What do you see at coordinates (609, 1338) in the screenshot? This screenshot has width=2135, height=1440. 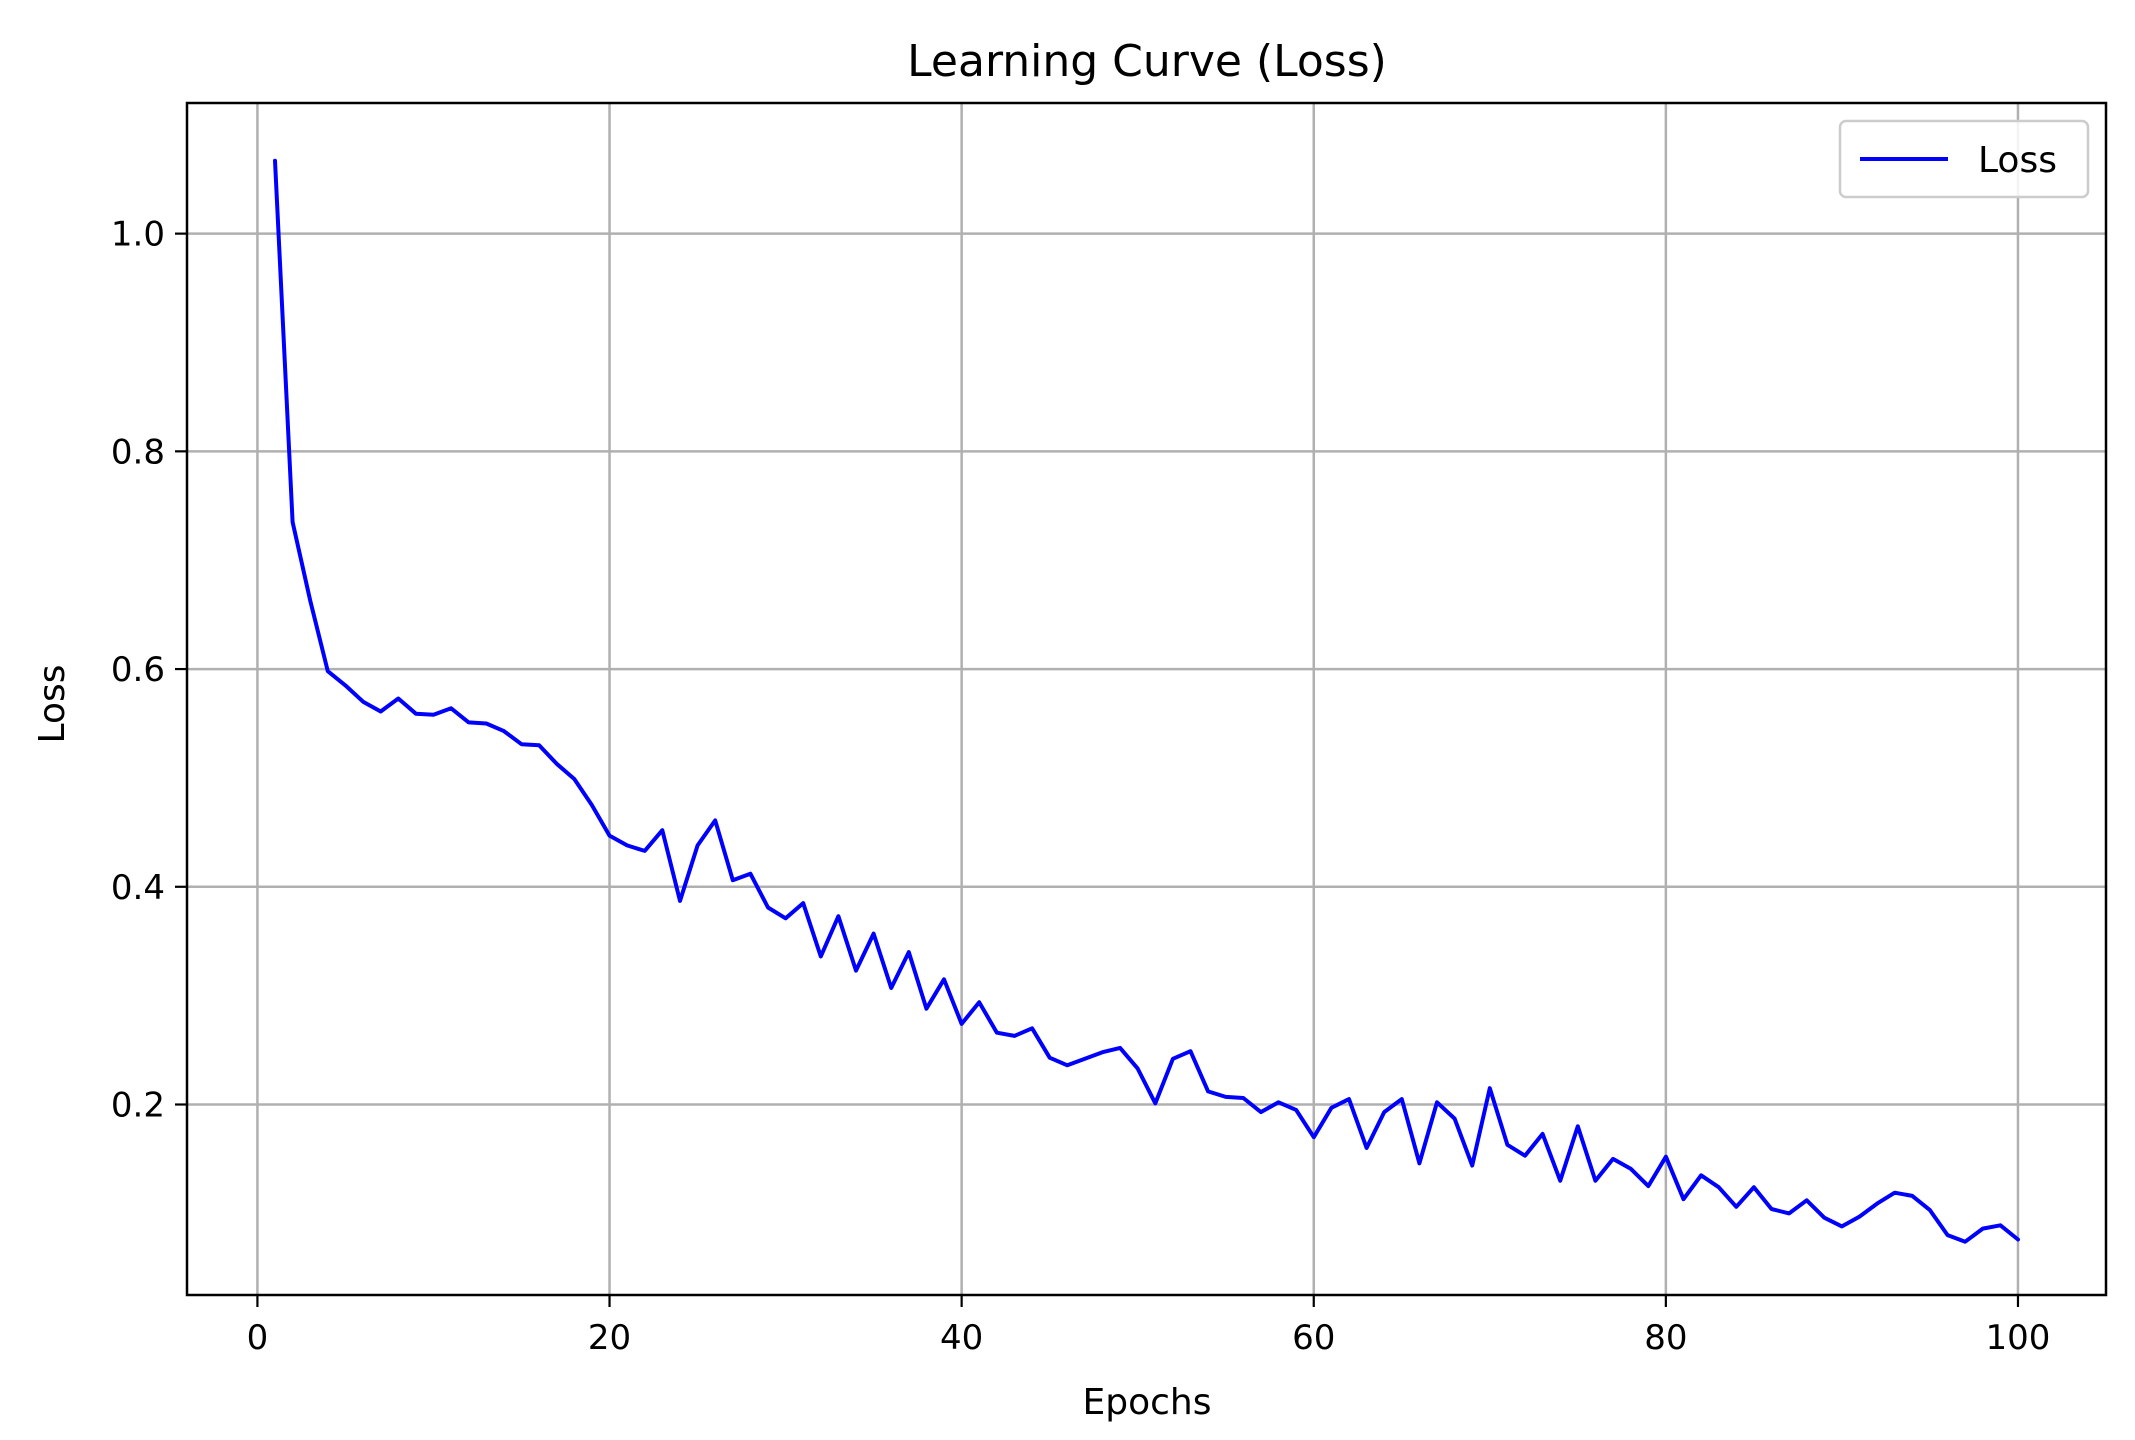 I see `x-tick-label: 20` at bounding box center [609, 1338].